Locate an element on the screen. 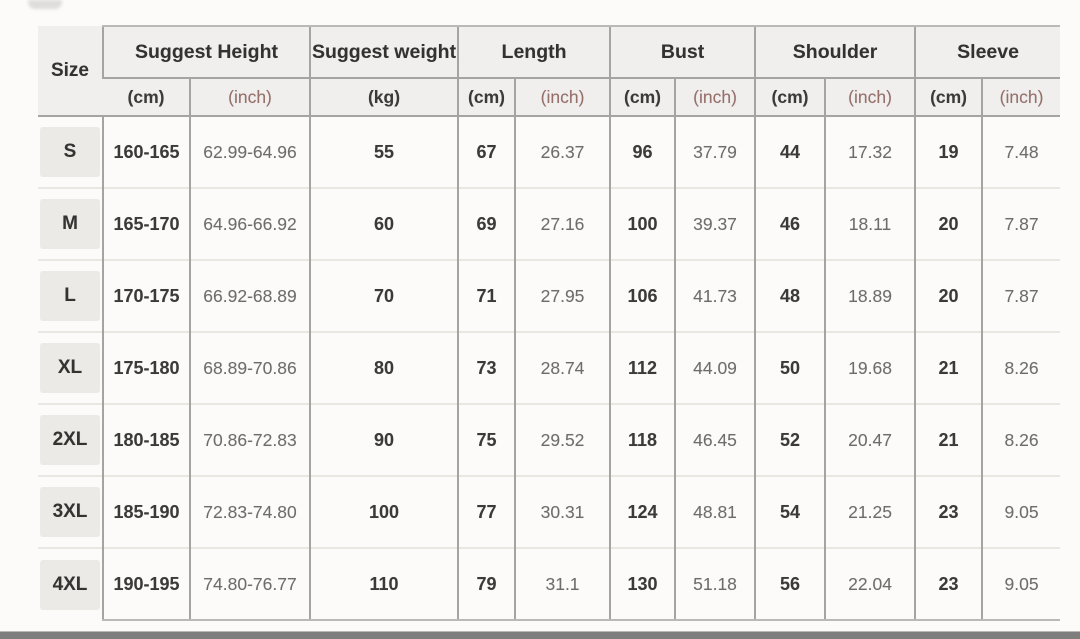 The image size is (1080, 639). cell-shoulder-cm: 56 is located at coordinates (790, 584).